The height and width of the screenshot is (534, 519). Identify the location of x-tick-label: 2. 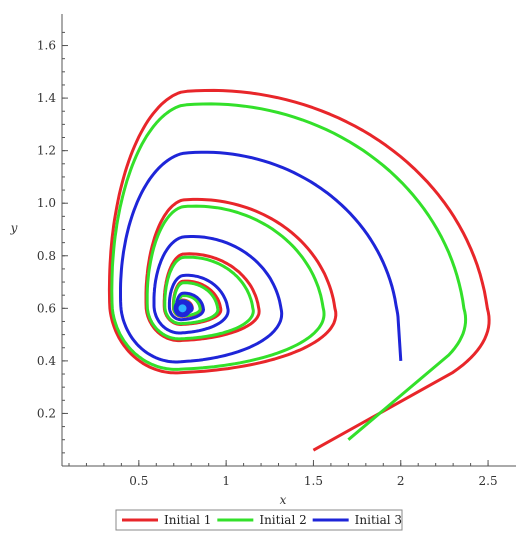
(401, 481).